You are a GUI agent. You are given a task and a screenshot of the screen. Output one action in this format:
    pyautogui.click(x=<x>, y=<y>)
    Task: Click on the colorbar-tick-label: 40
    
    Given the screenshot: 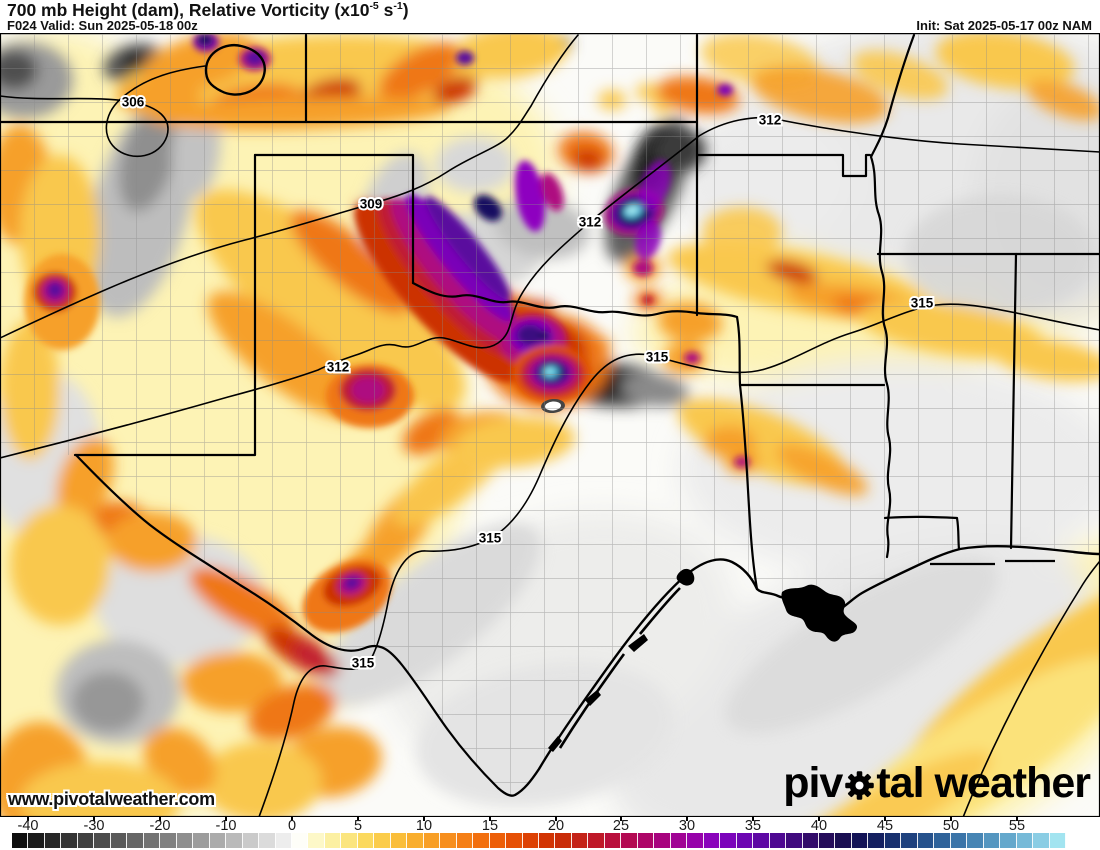 What is the action you would take?
    pyautogui.click(x=819, y=826)
    